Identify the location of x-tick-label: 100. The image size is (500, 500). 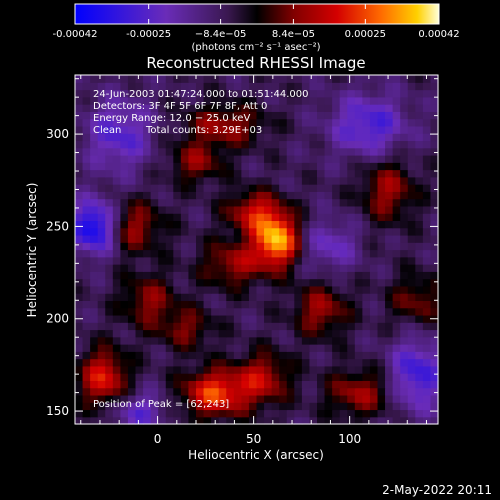
(349, 439).